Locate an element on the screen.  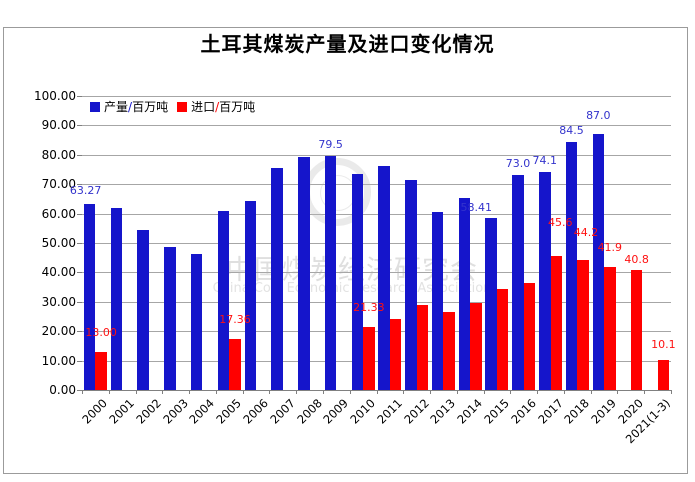
legend-label-import: 进口/百万吨 is located at coordinates (223, 107).